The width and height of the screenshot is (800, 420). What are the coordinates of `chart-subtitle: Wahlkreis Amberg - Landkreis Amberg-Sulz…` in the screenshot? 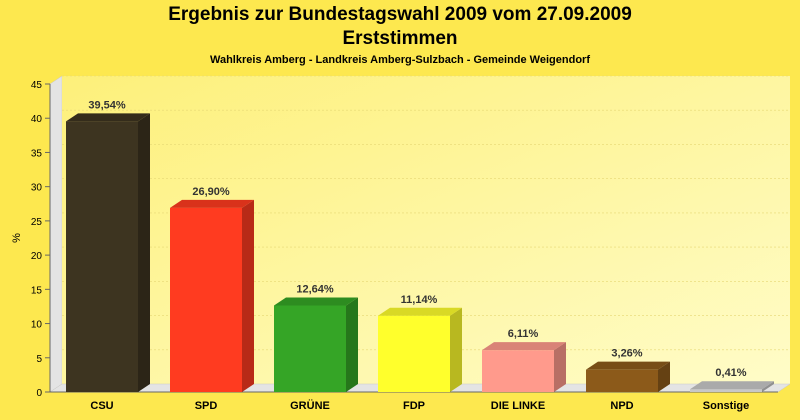 It's located at (400, 60).